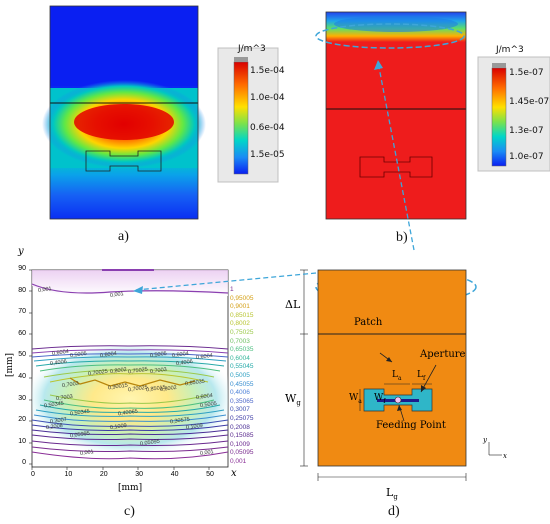  I want to click on colorbar-a-tick: 0.6e-04, so click(267, 128).